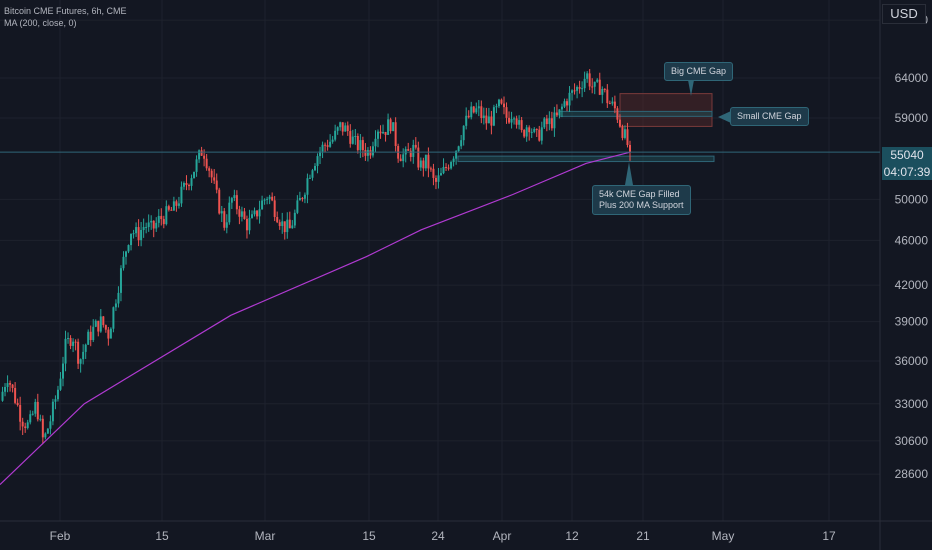 The width and height of the screenshot is (932, 550). What do you see at coordinates (723, 536) in the screenshot?
I see `x-tick-label: May` at bounding box center [723, 536].